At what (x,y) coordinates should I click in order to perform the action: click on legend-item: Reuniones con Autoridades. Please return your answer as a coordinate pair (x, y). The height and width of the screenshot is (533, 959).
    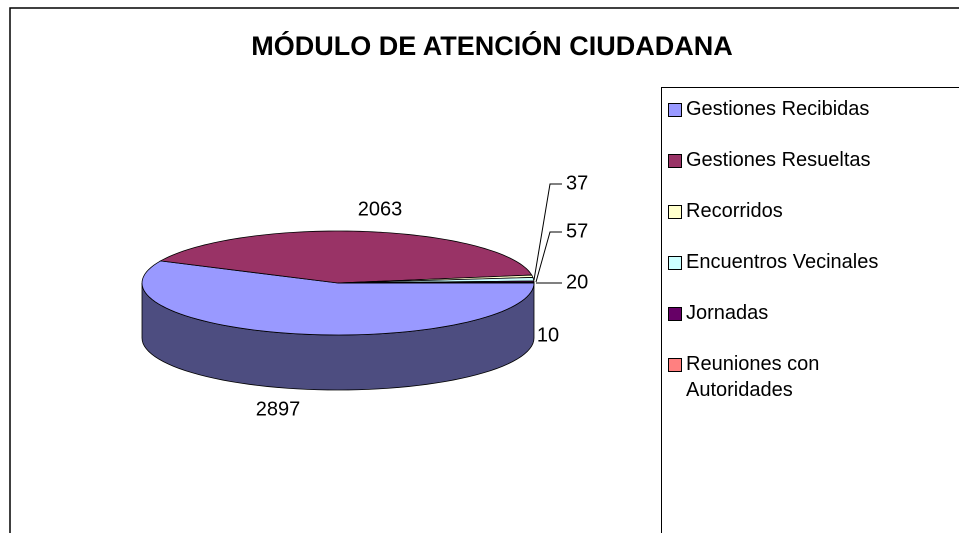
    Looking at the image, I should click on (813, 377).